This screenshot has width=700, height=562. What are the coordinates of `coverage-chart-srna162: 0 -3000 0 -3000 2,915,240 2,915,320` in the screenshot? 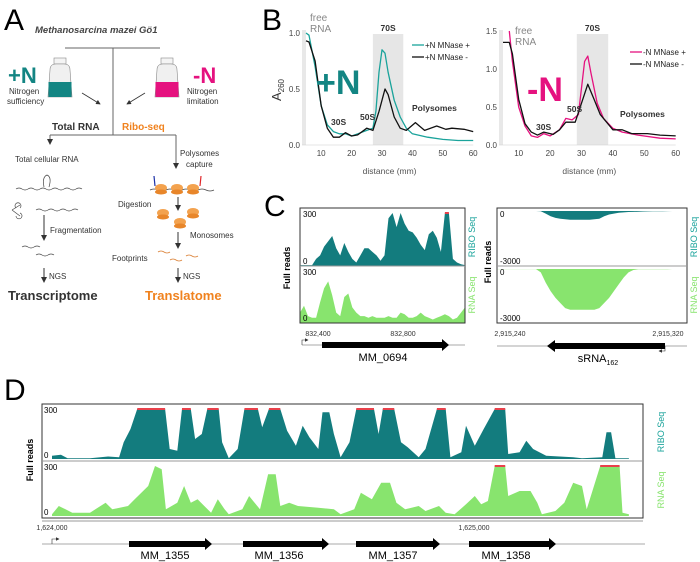 It's located at (591, 272).